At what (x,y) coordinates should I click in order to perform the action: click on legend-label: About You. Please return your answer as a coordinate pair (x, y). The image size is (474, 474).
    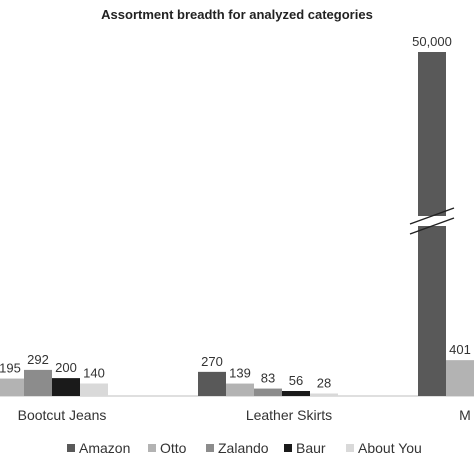
    Looking at the image, I should click on (390, 448).